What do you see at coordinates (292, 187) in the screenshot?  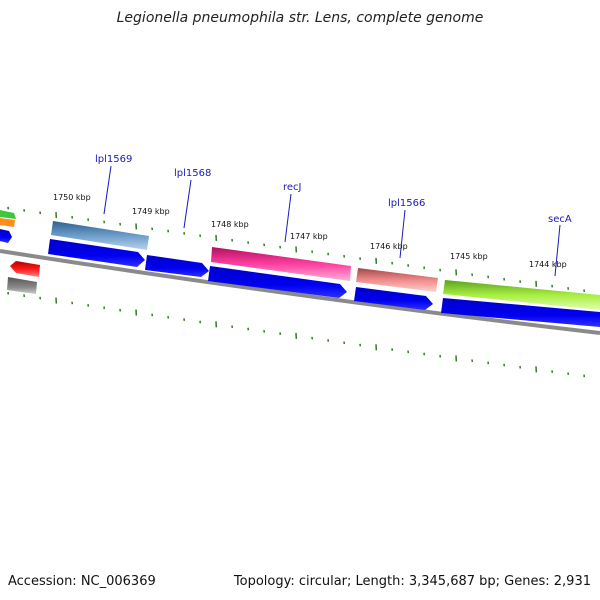 I see `gene-label-recJ: recJ` at bounding box center [292, 187].